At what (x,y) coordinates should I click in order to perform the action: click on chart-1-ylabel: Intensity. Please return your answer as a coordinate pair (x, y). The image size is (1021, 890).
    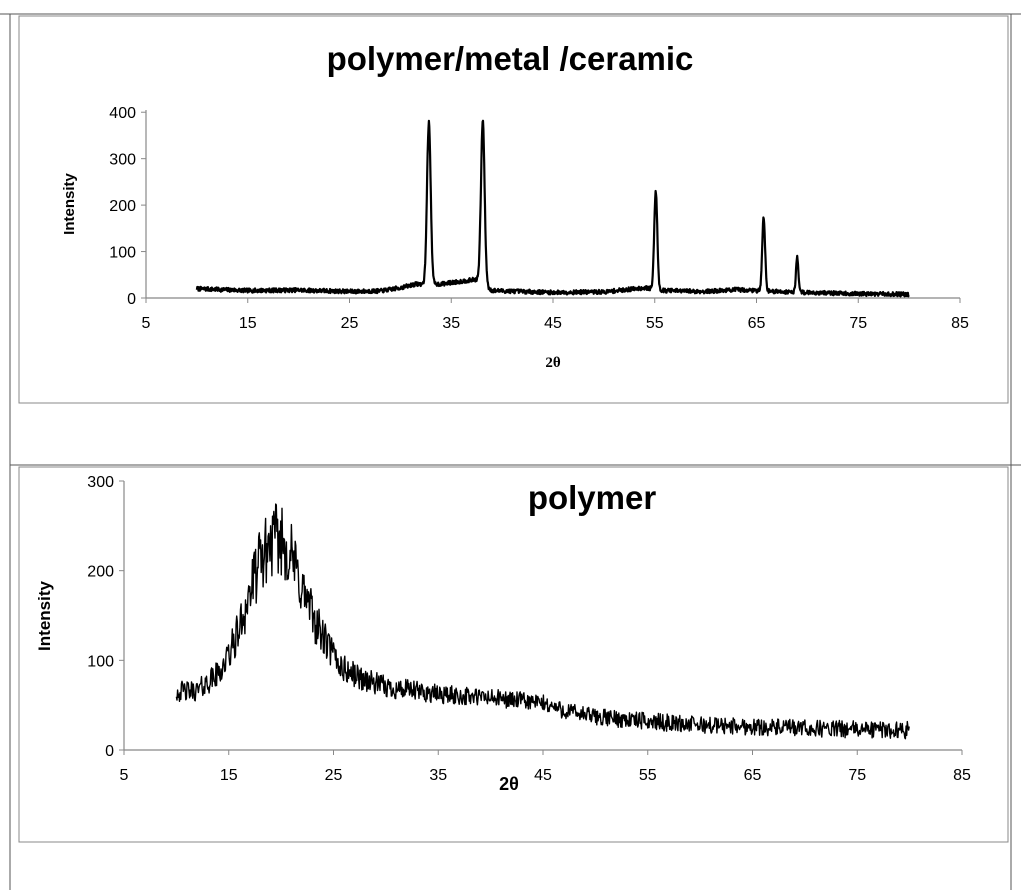
    Looking at the image, I should click on (69, 204).